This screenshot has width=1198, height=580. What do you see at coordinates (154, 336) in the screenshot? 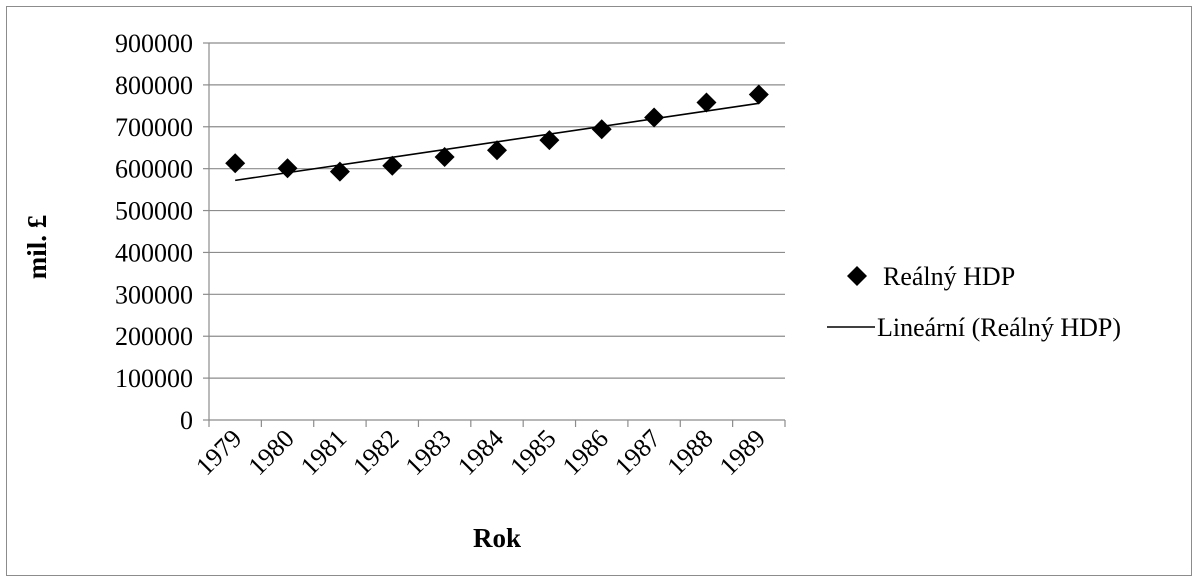
I see `y-tick-label: 200000` at bounding box center [154, 336].